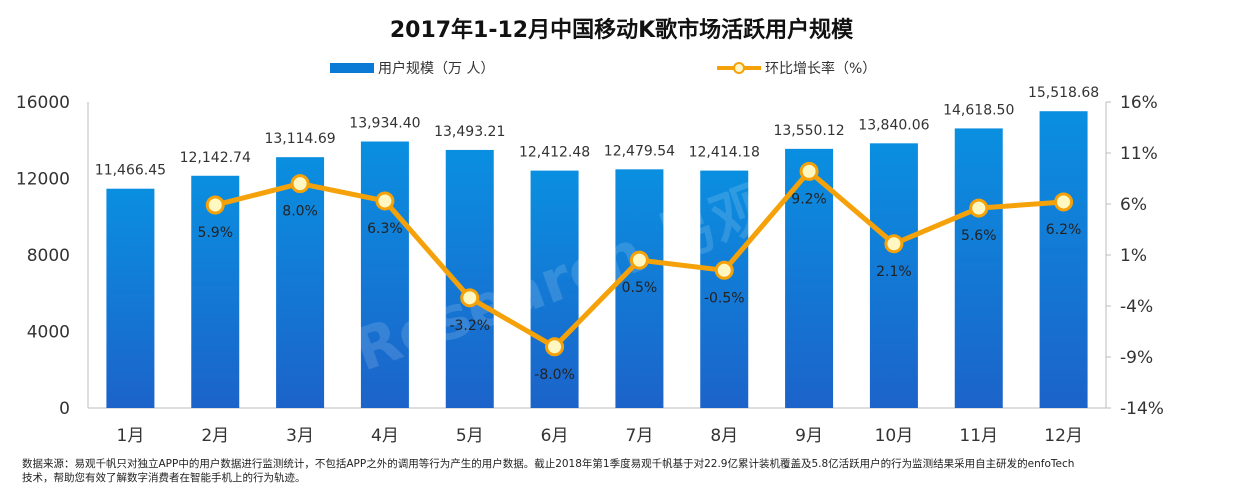  Describe the element at coordinates (978, 110) in the screenshot. I see `bar-value-label: 14,618.50` at that location.